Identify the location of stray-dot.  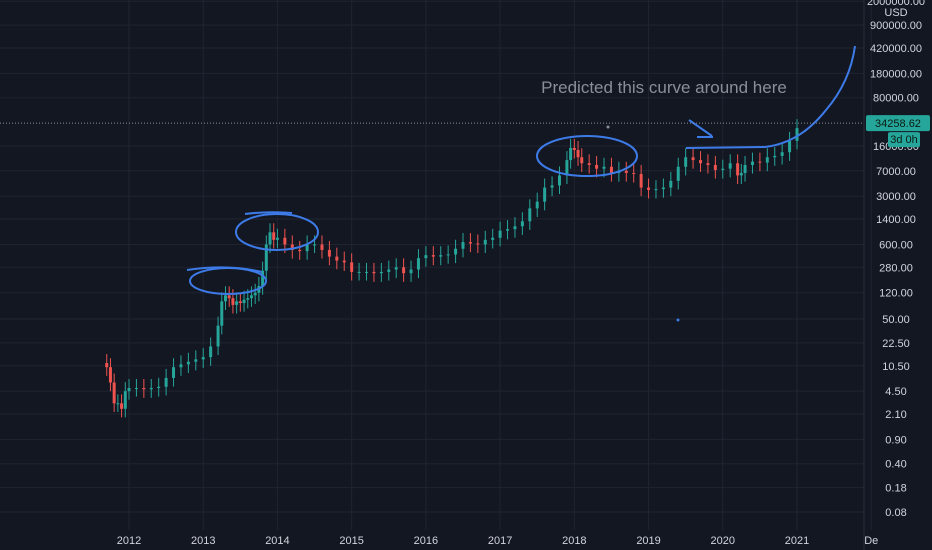
(678, 320).